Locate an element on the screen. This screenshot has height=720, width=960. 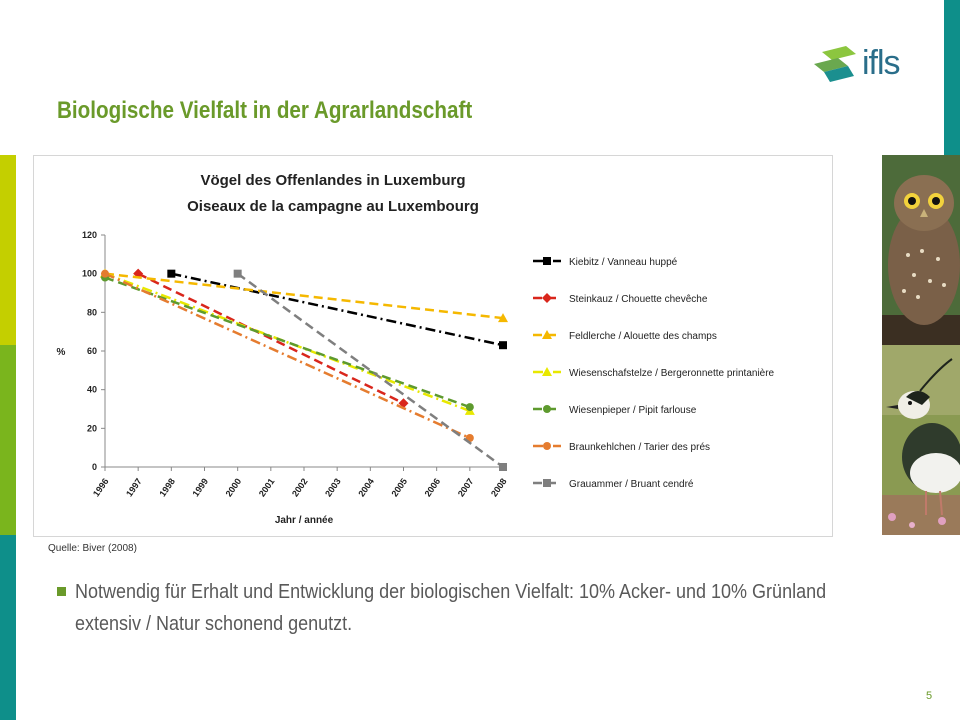
legend-label: Wiesenpieper / Pipit farlouse is located at coordinates (633, 410).